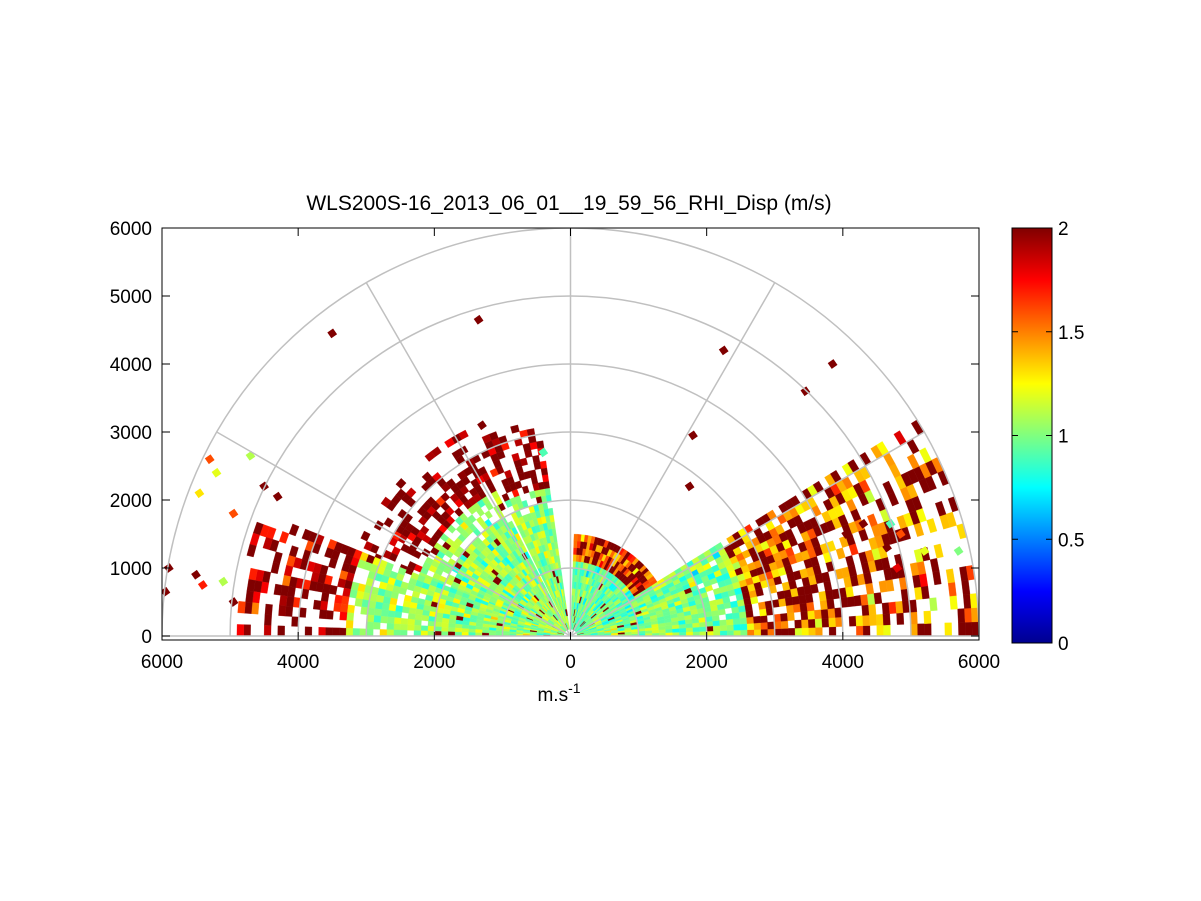 The height and width of the screenshot is (901, 1201). I want to click on x-tick-label: 0, so click(570, 662).